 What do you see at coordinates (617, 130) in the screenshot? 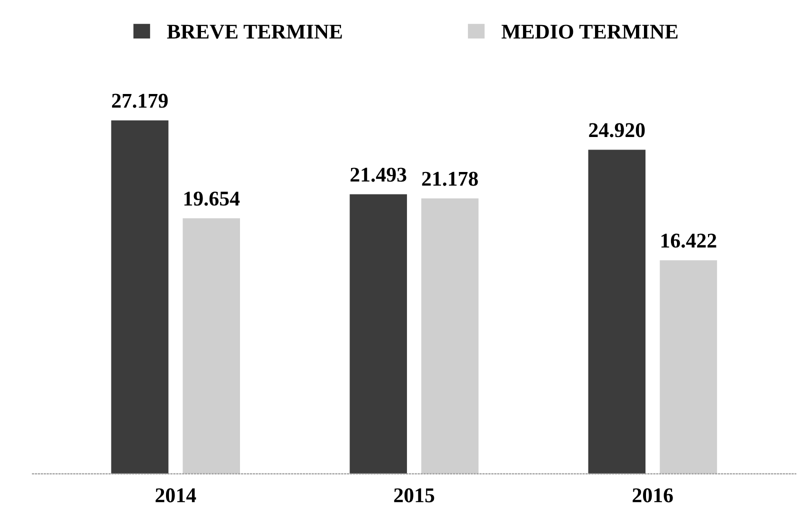
I see `data-label: 24.920` at bounding box center [617, 130].